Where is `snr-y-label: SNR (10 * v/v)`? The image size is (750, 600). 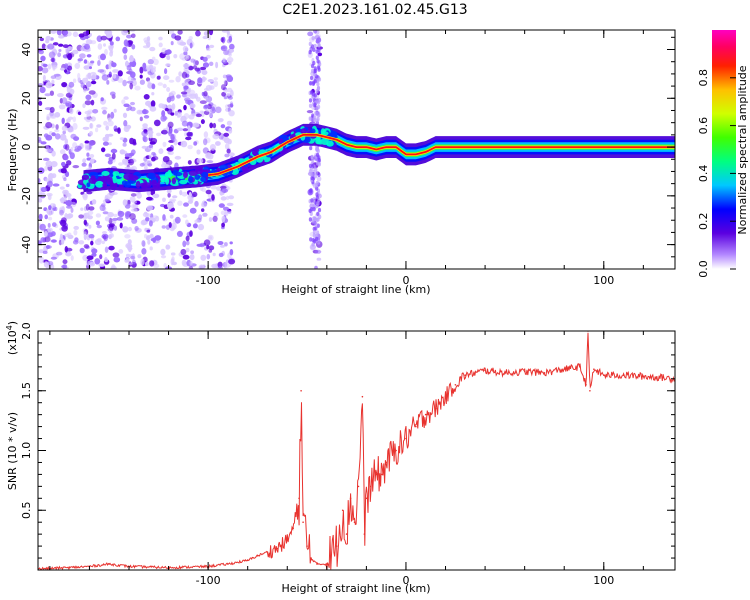
snr-y-label: SNR (10 * v/v) is located at coordinates (12, 451).